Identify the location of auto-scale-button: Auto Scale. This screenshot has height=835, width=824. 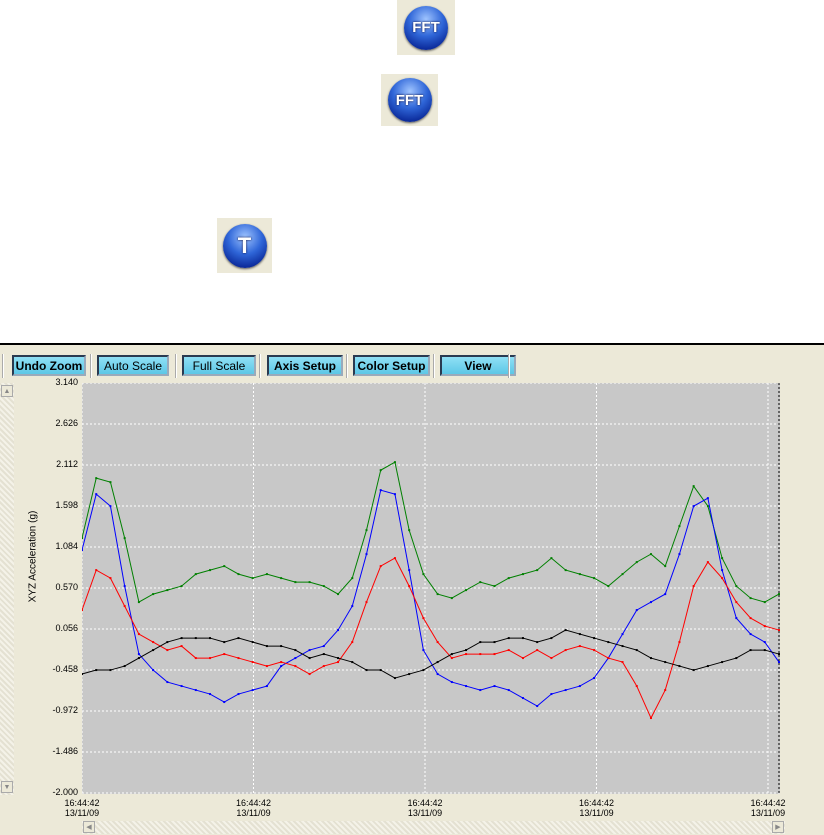
(133, 365).